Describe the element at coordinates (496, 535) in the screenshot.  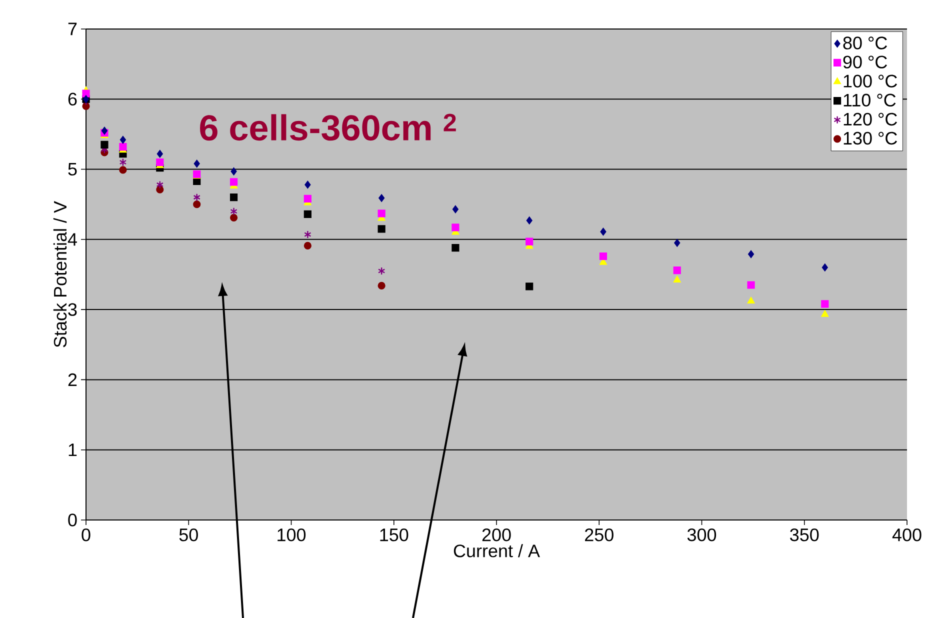
I see `x-tick-label: 200` at that location.